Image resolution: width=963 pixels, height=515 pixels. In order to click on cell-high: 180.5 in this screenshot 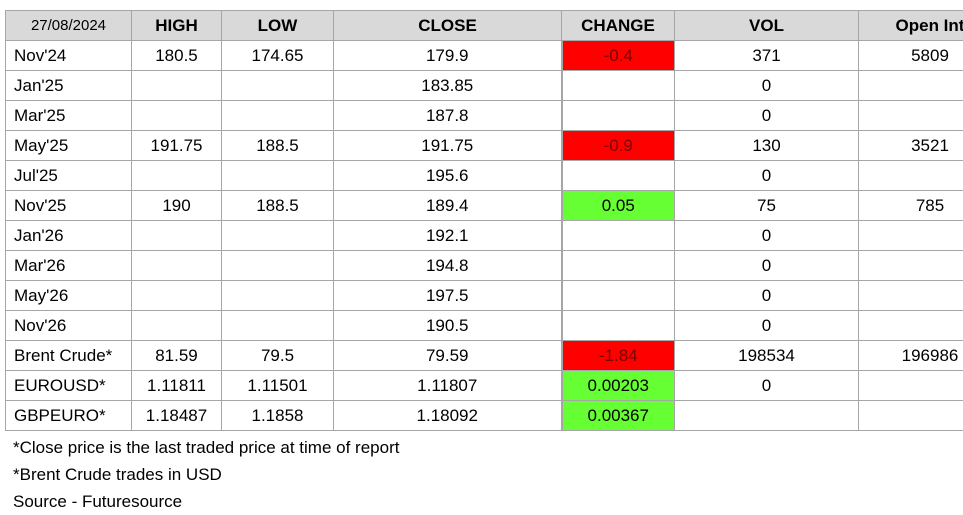, I will do `click(177, 56)`.